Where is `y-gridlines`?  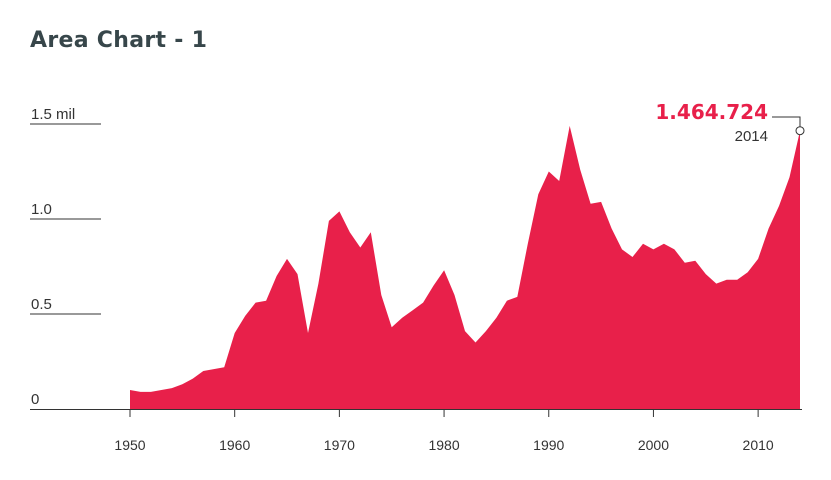 y-gridlines is located at coordinates (65, 219).